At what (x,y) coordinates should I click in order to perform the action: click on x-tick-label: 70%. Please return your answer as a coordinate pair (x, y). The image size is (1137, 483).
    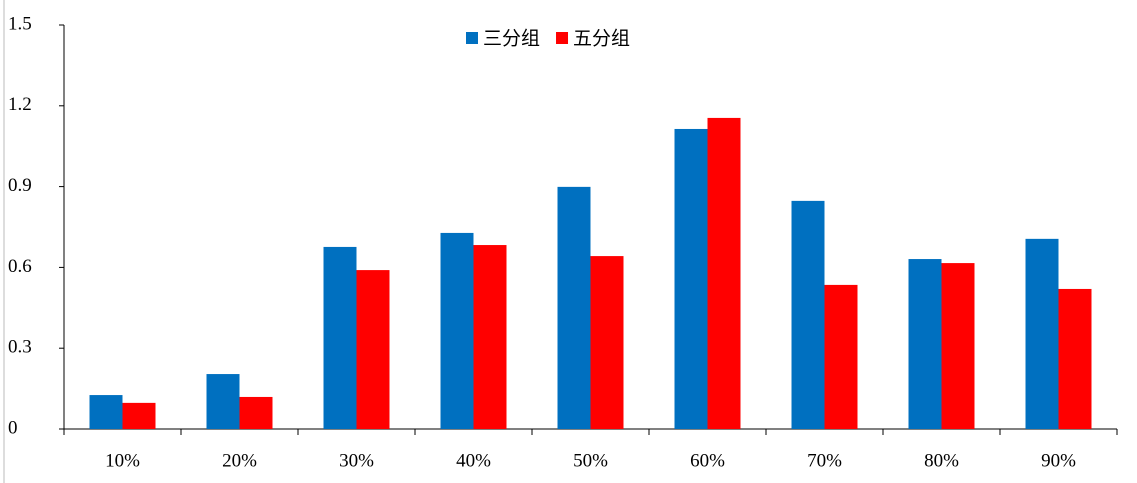
    Looking at the image, I should click on (824, 460).